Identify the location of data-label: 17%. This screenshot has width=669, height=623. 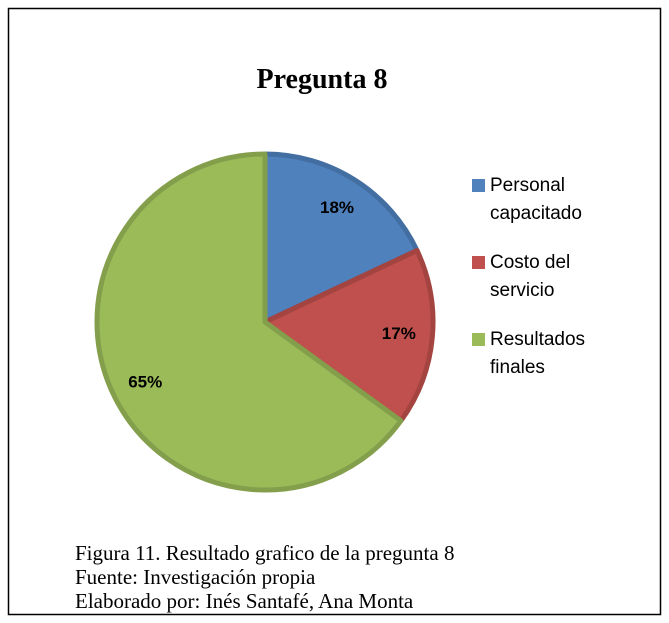
(399, 333).